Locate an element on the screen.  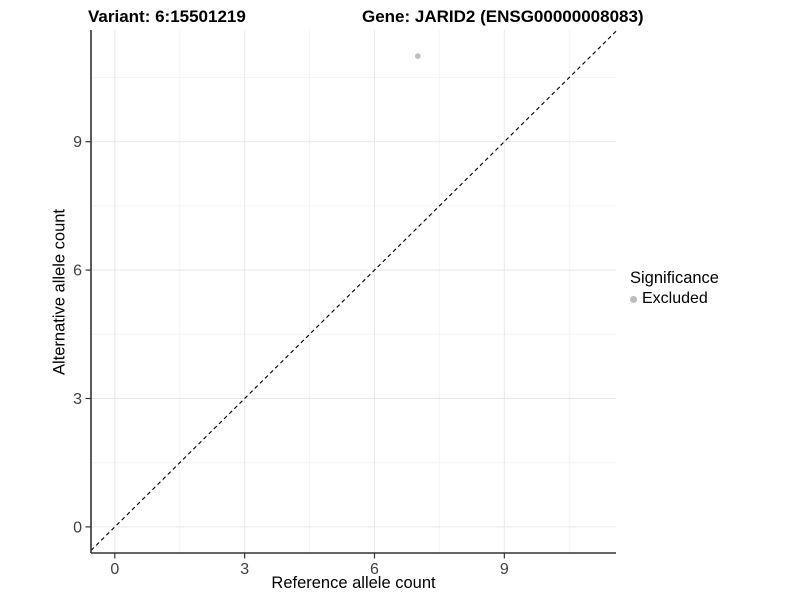
plot-title-gene: Gene: JARID2 (ENSG00000008083) is located at coordinates (503, 16).